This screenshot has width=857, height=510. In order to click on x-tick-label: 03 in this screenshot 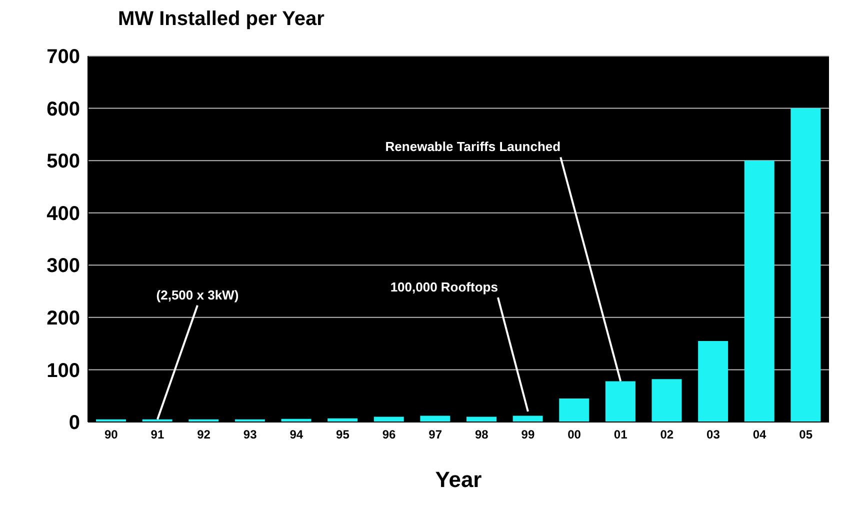, I will do `click(713, 435)`.